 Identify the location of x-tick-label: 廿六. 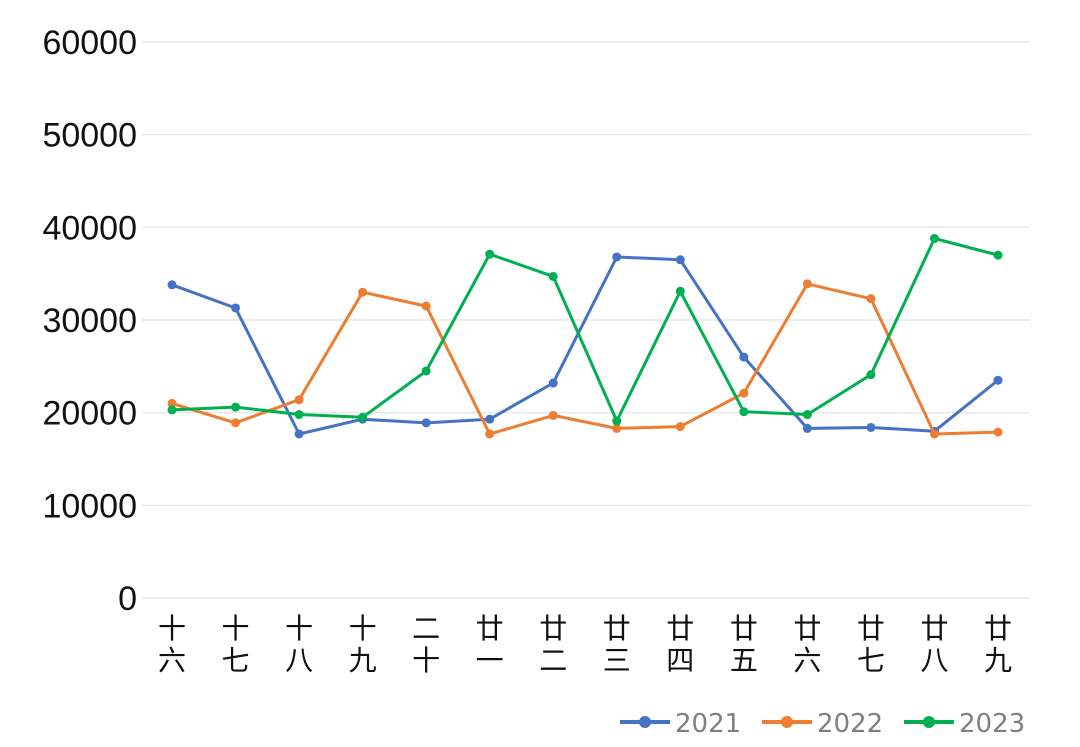
(807, 644).